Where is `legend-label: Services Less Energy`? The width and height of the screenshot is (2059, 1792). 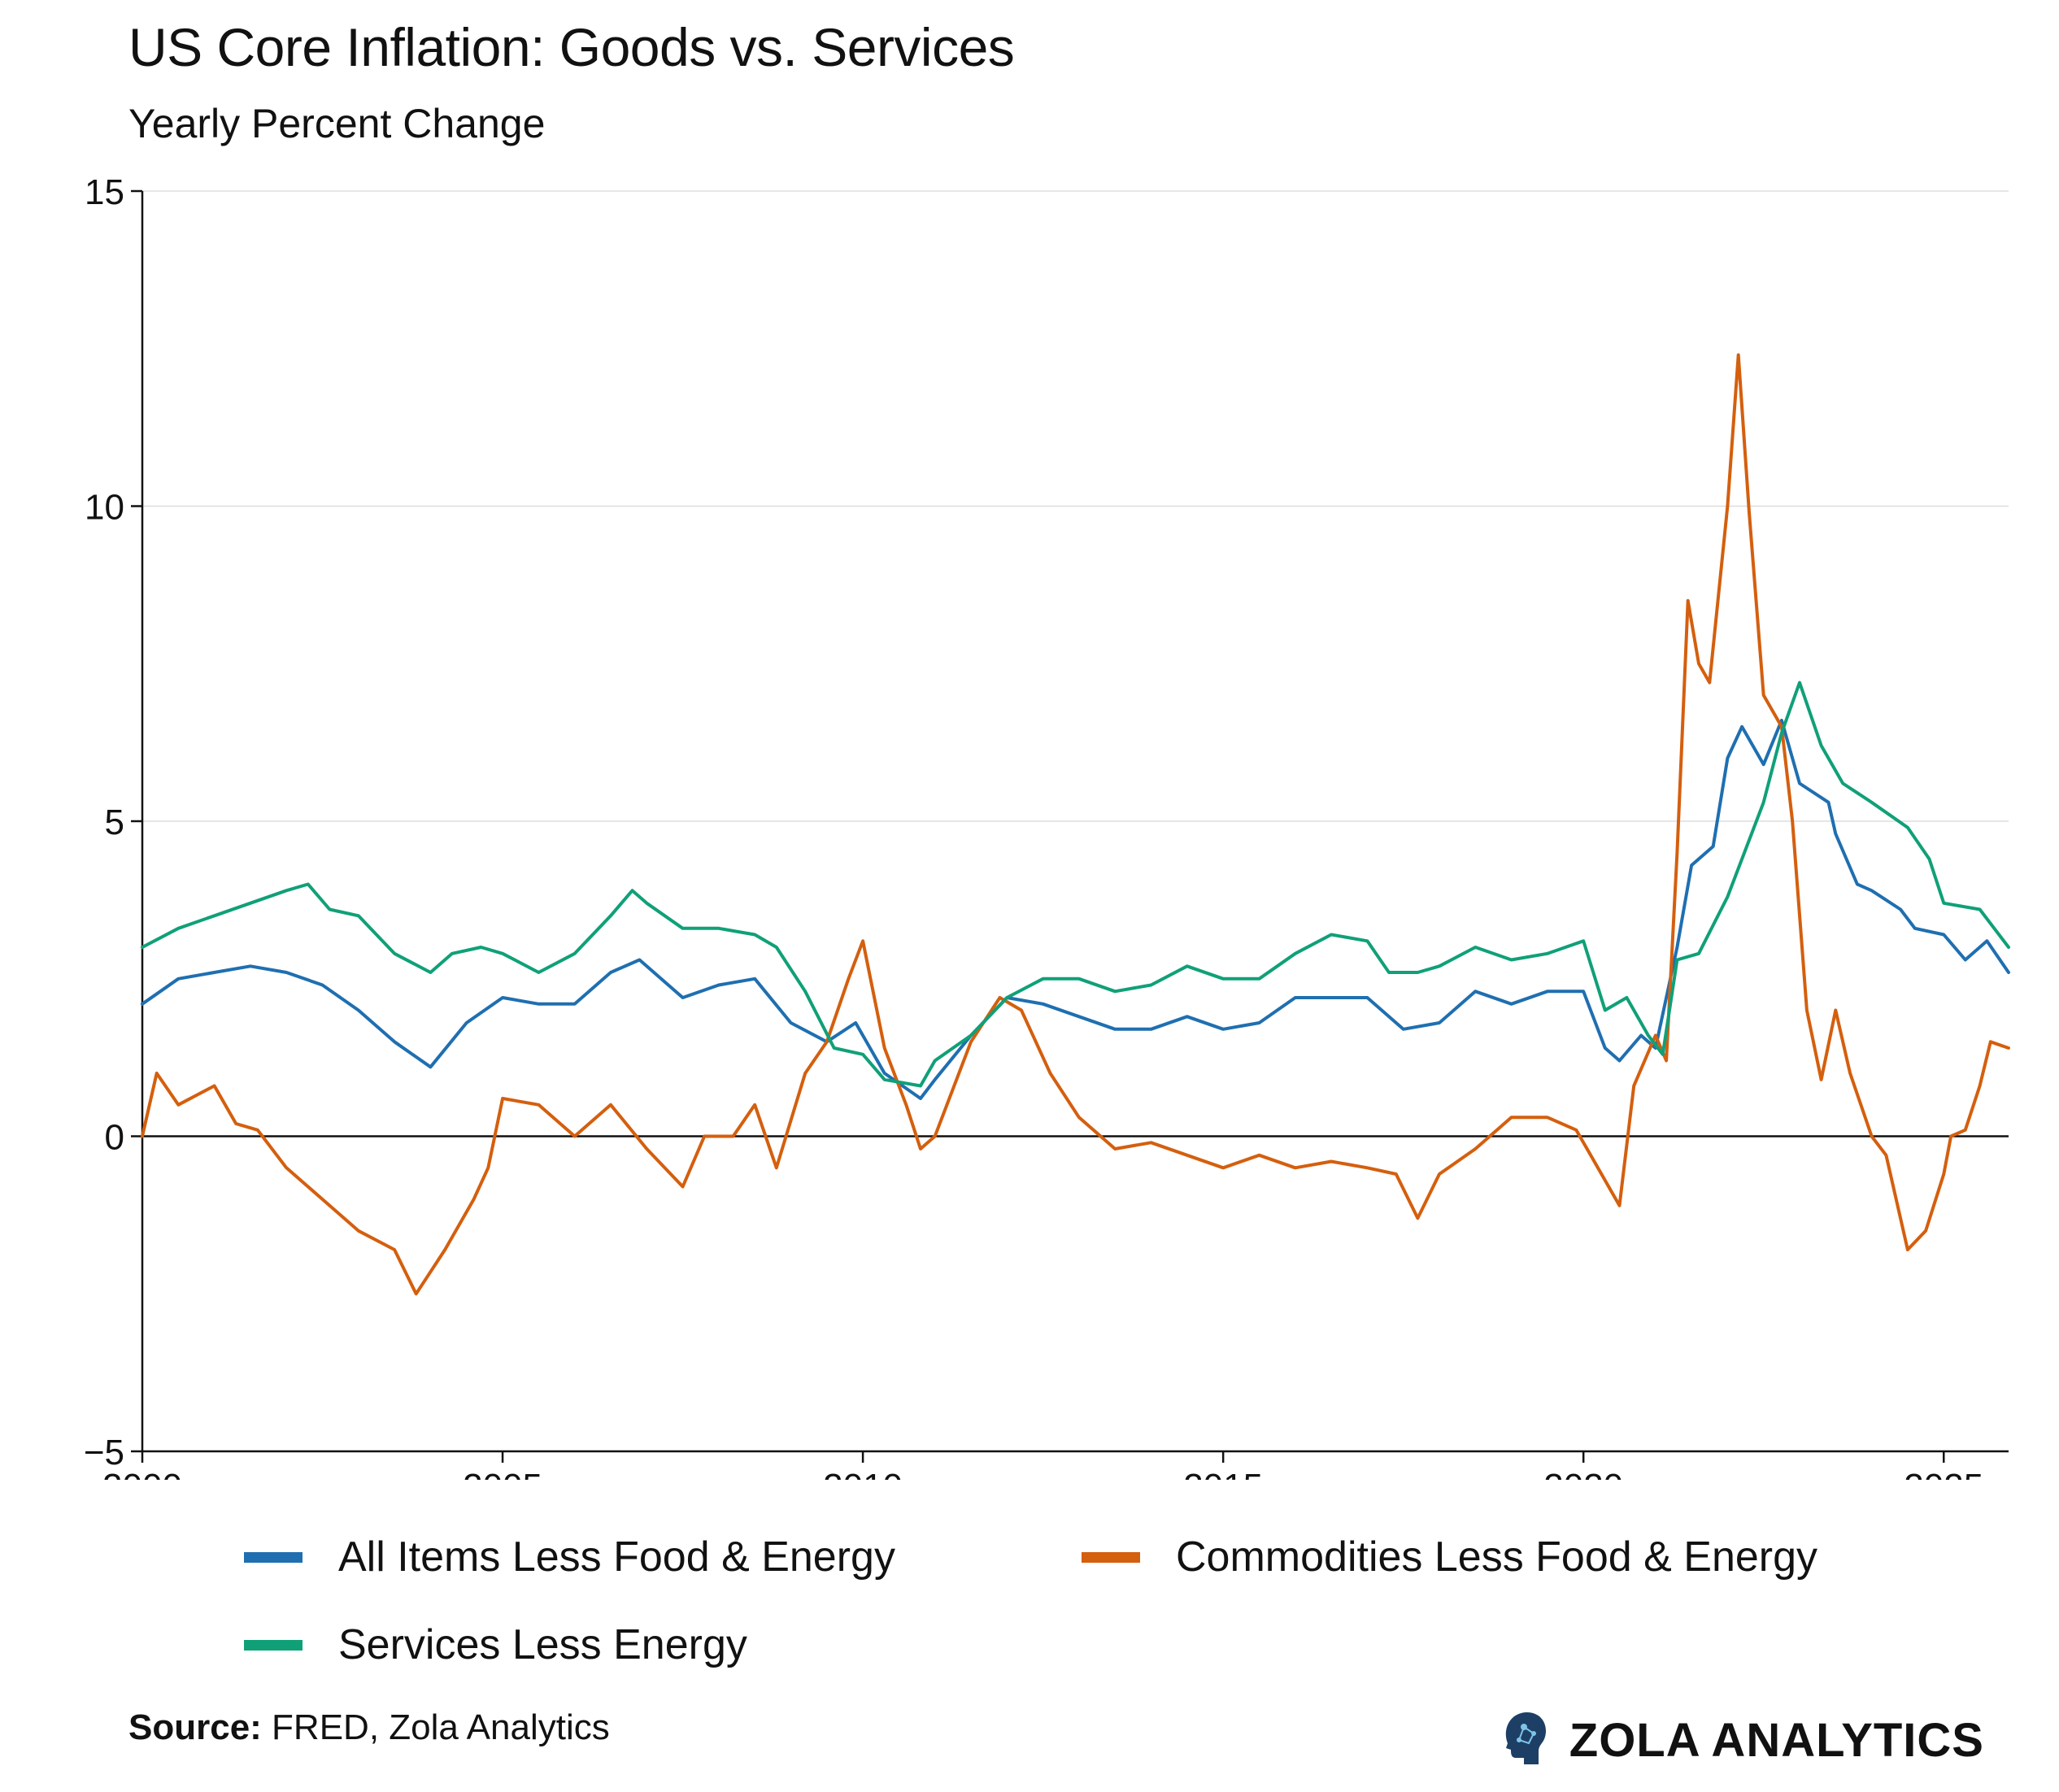
legend-label: Services Less Energy is located at coordinates (542, 1644).